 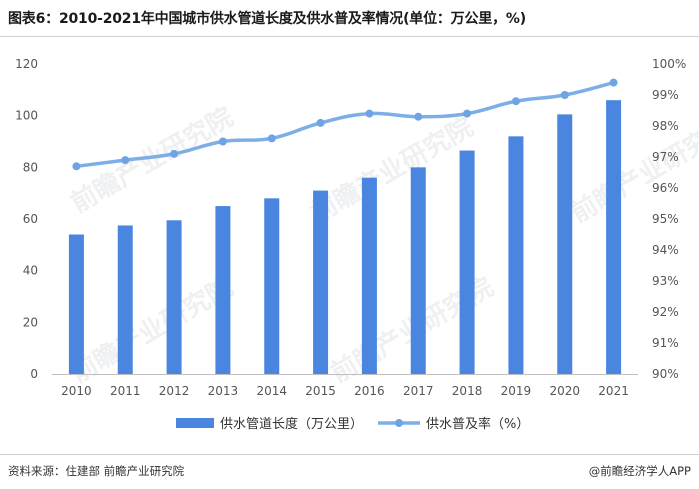 I want to click on y-left-tick-label: 60, so click(x=30, y=219).